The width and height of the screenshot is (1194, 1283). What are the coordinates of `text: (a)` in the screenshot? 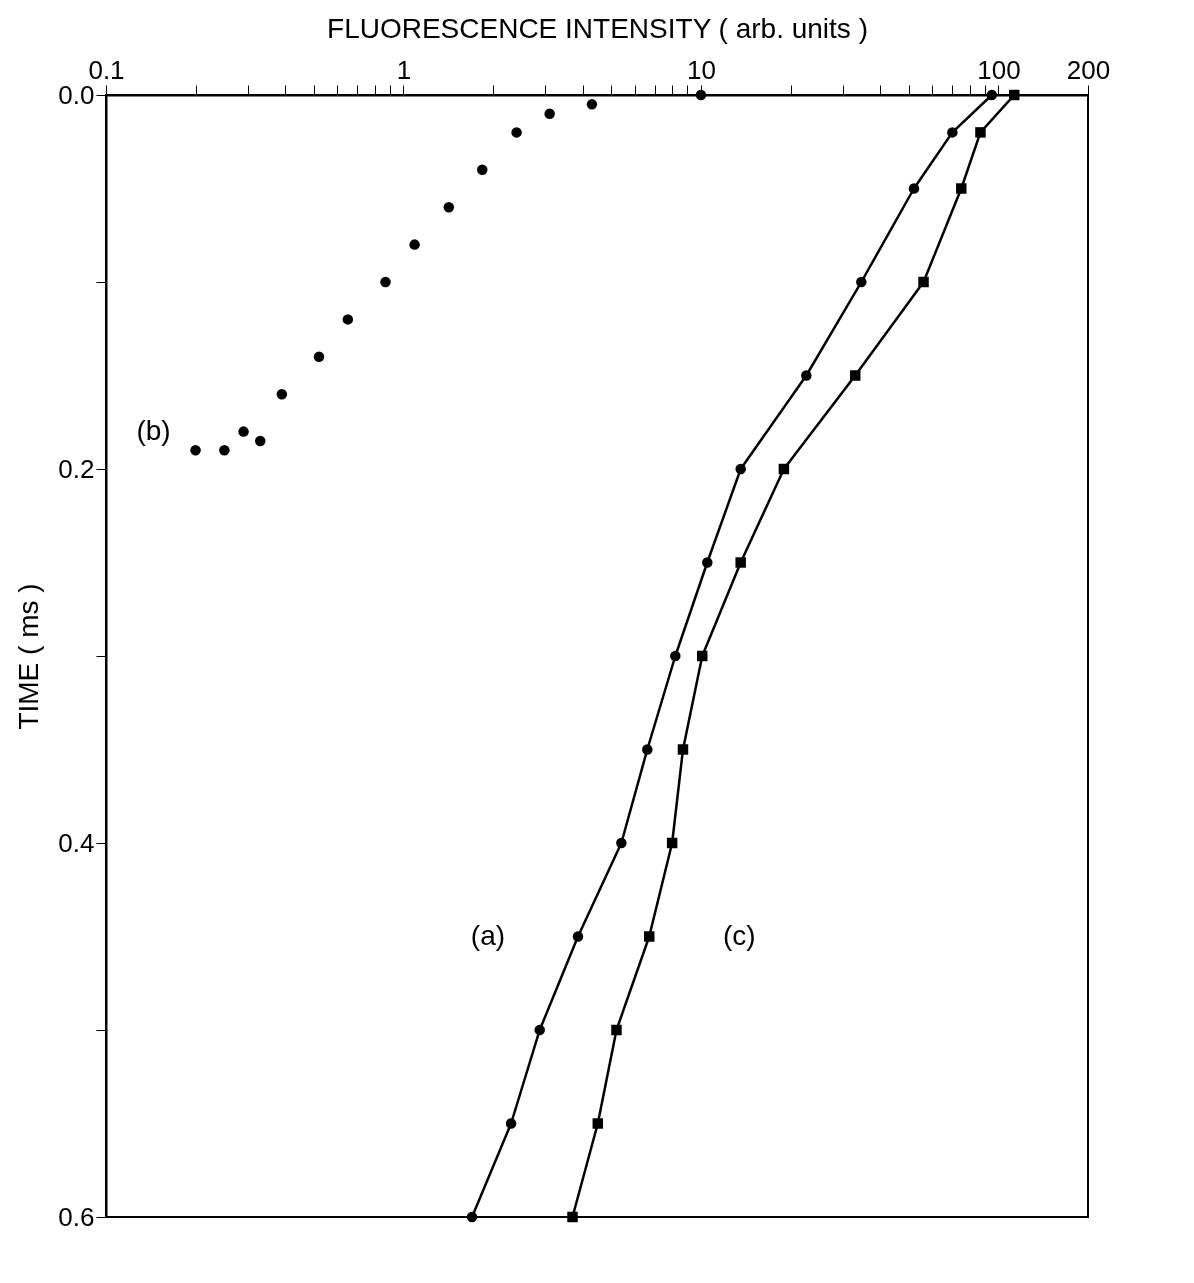 It's located at (488, 935).